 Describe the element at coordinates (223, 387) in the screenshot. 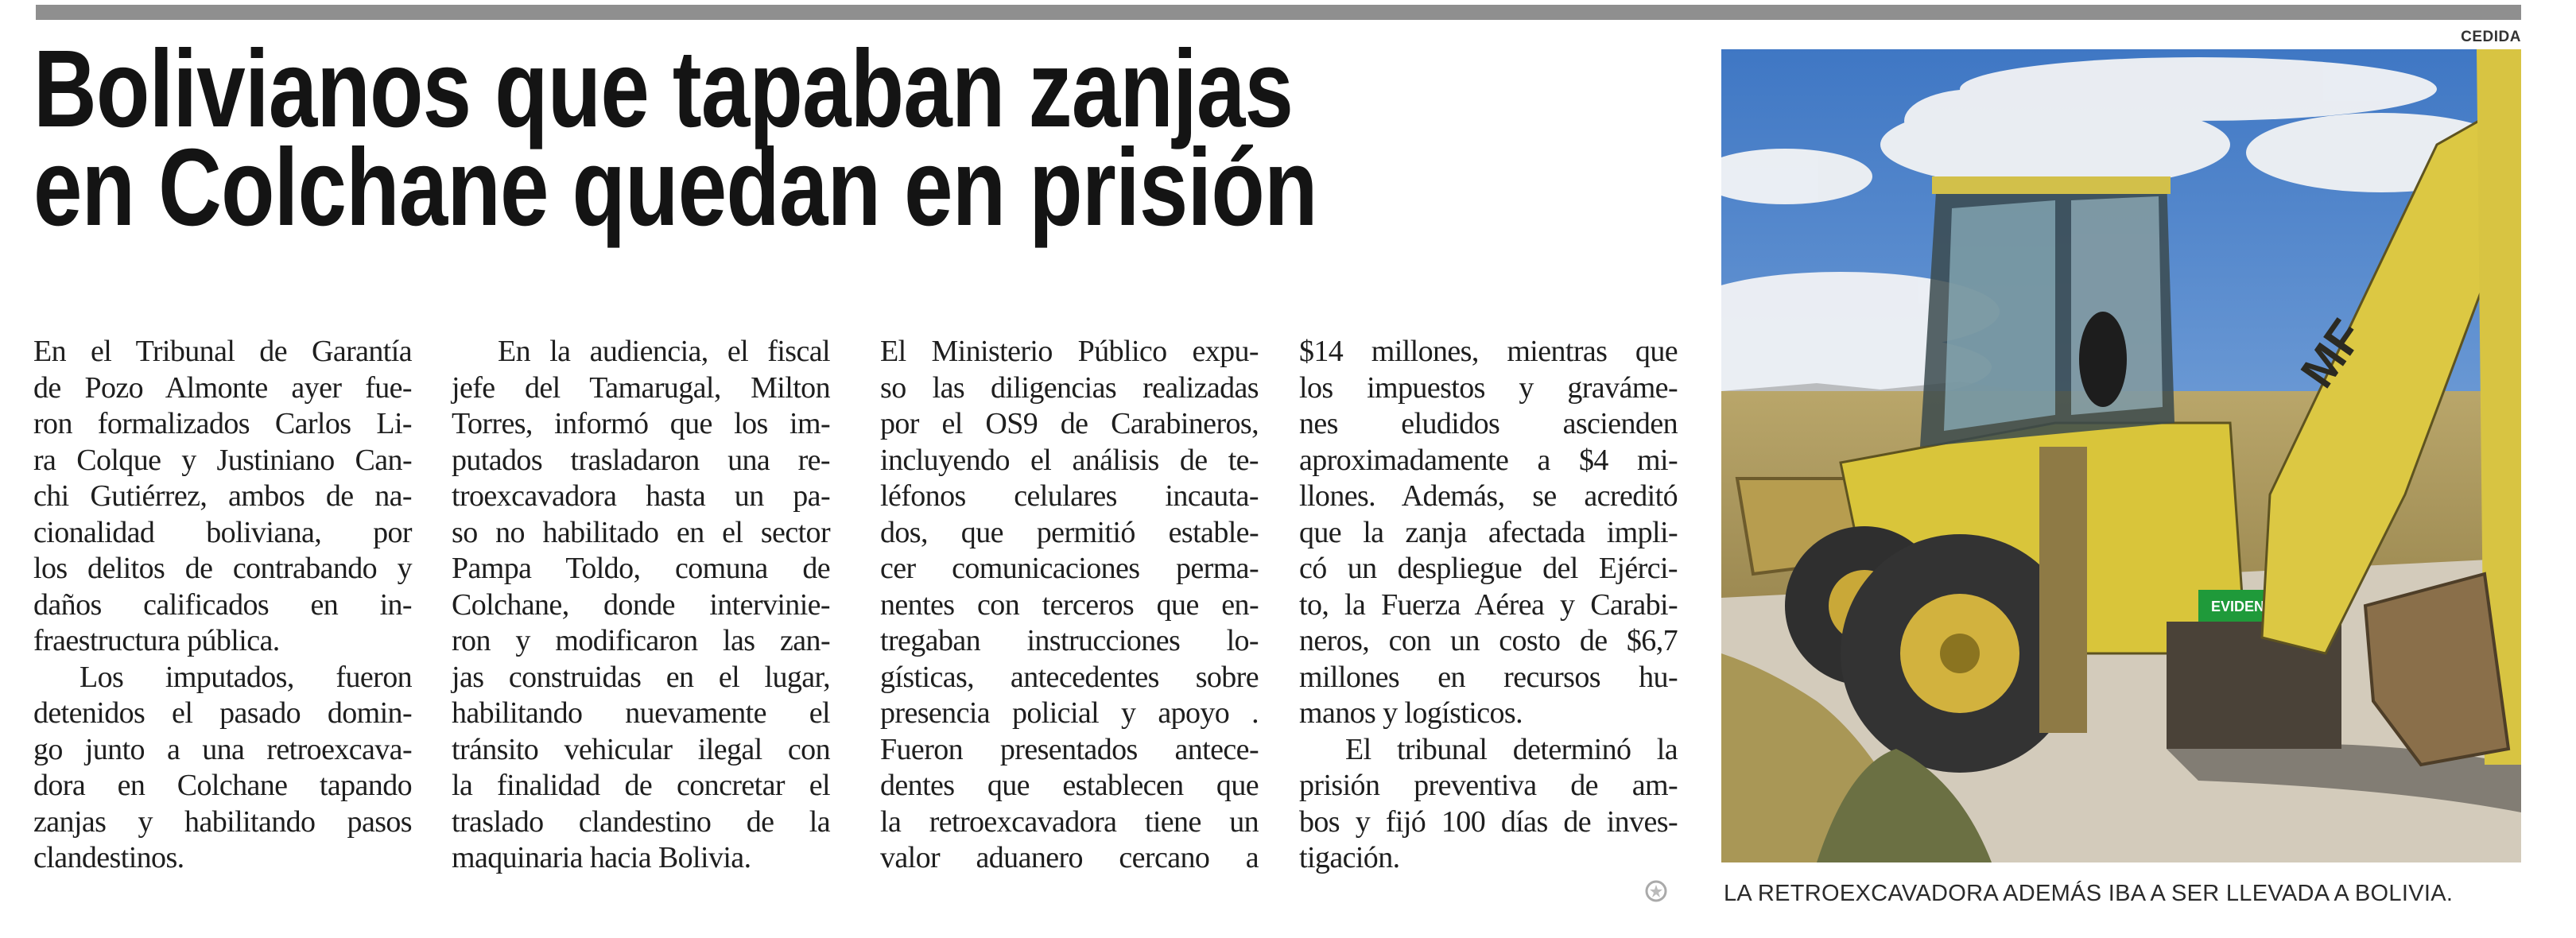

I see `article-text-line: de Pozo Almonte ayer fue-` at that location.